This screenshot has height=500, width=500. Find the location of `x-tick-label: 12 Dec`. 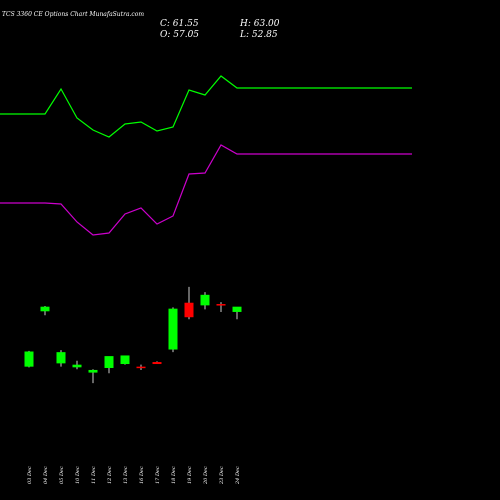

x-tick-label: 12 Dec is located at coordinates (110, 475).